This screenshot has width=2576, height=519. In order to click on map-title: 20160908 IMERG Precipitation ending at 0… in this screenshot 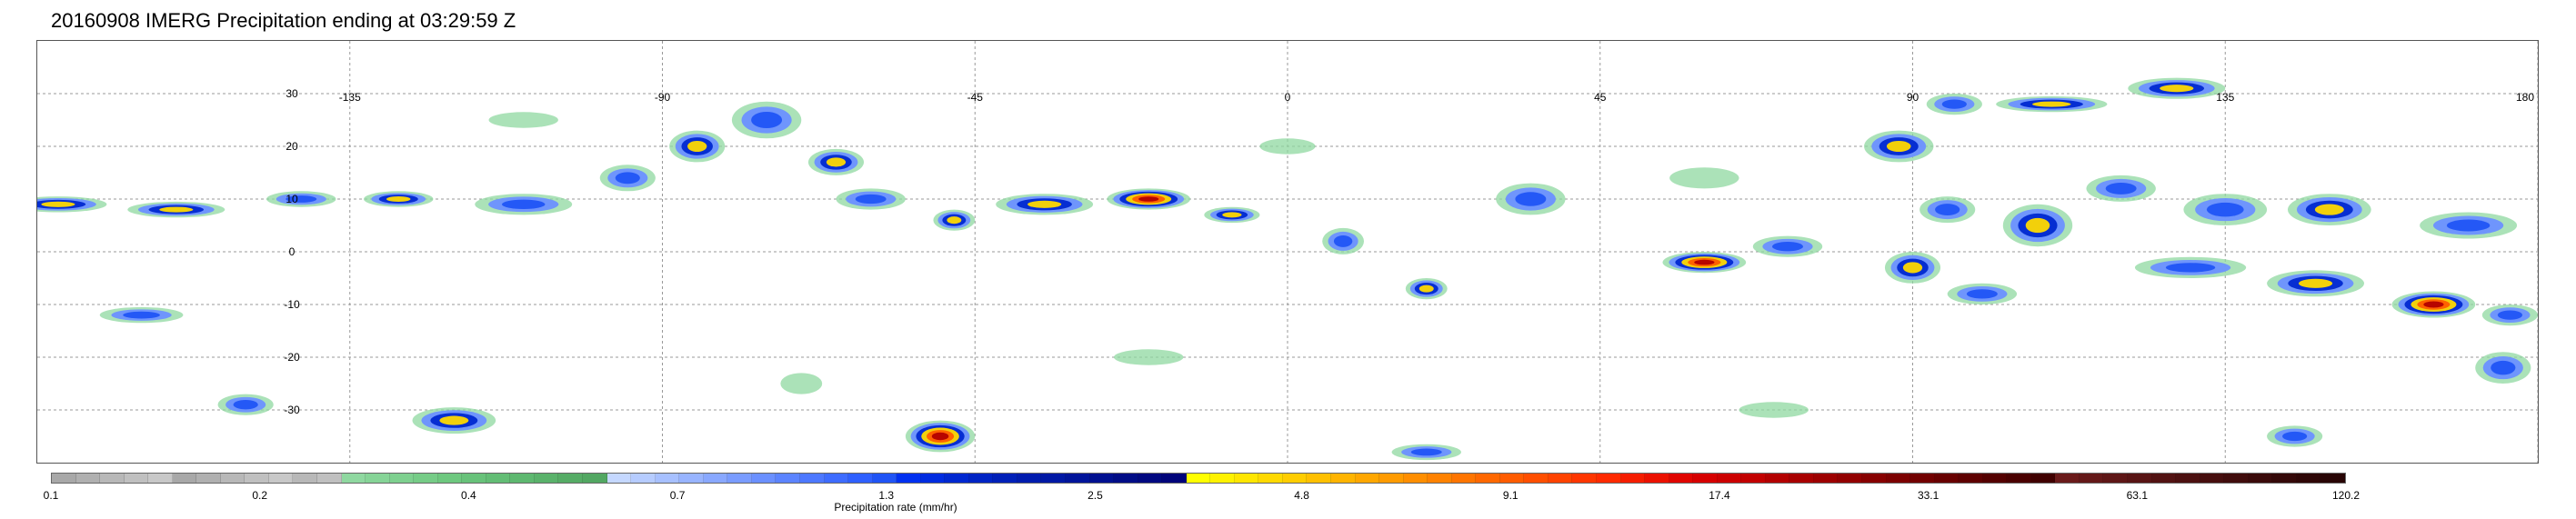, I will do `click(283, 20)`.